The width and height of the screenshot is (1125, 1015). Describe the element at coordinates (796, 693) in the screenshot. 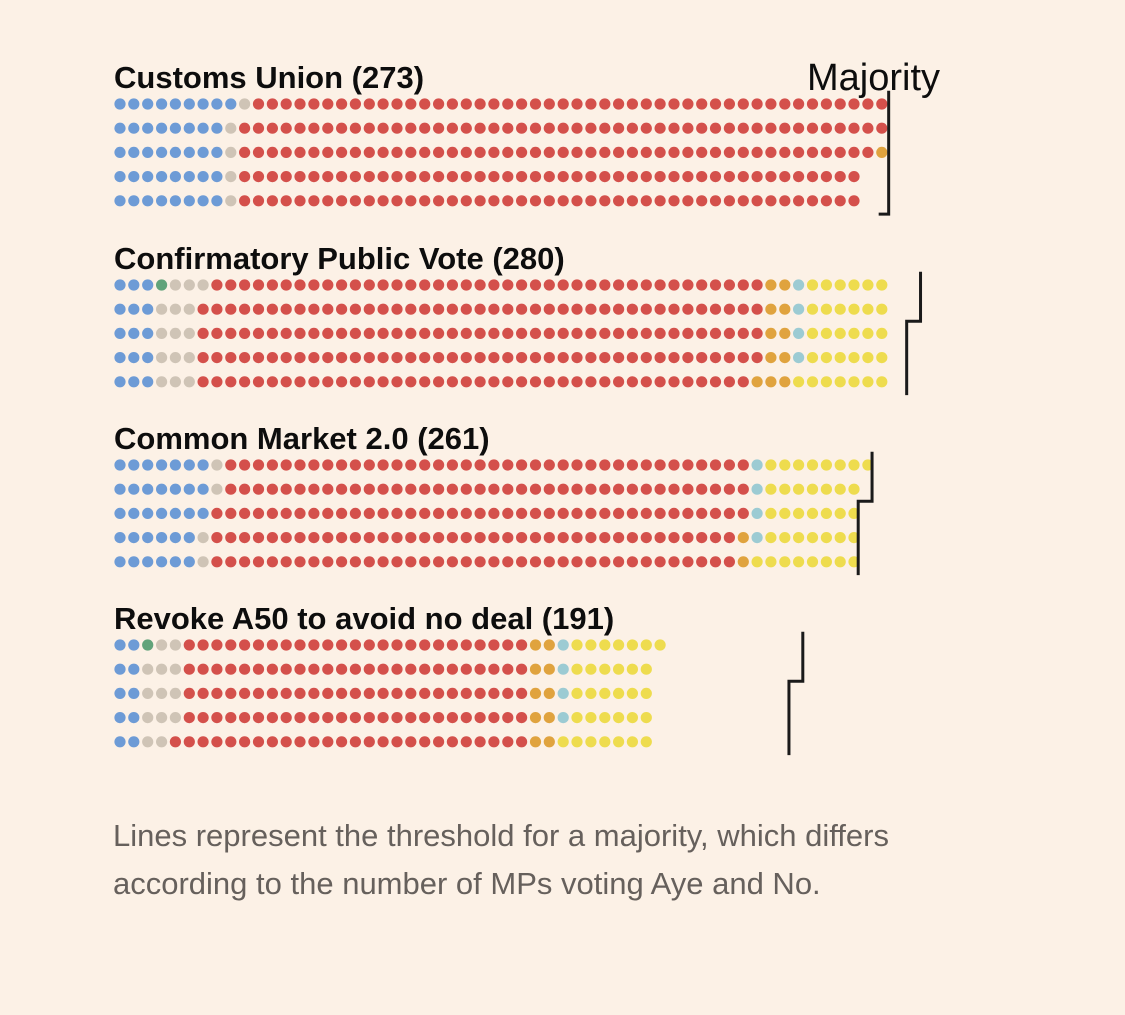

I see `majority-threshold-line` at that location.